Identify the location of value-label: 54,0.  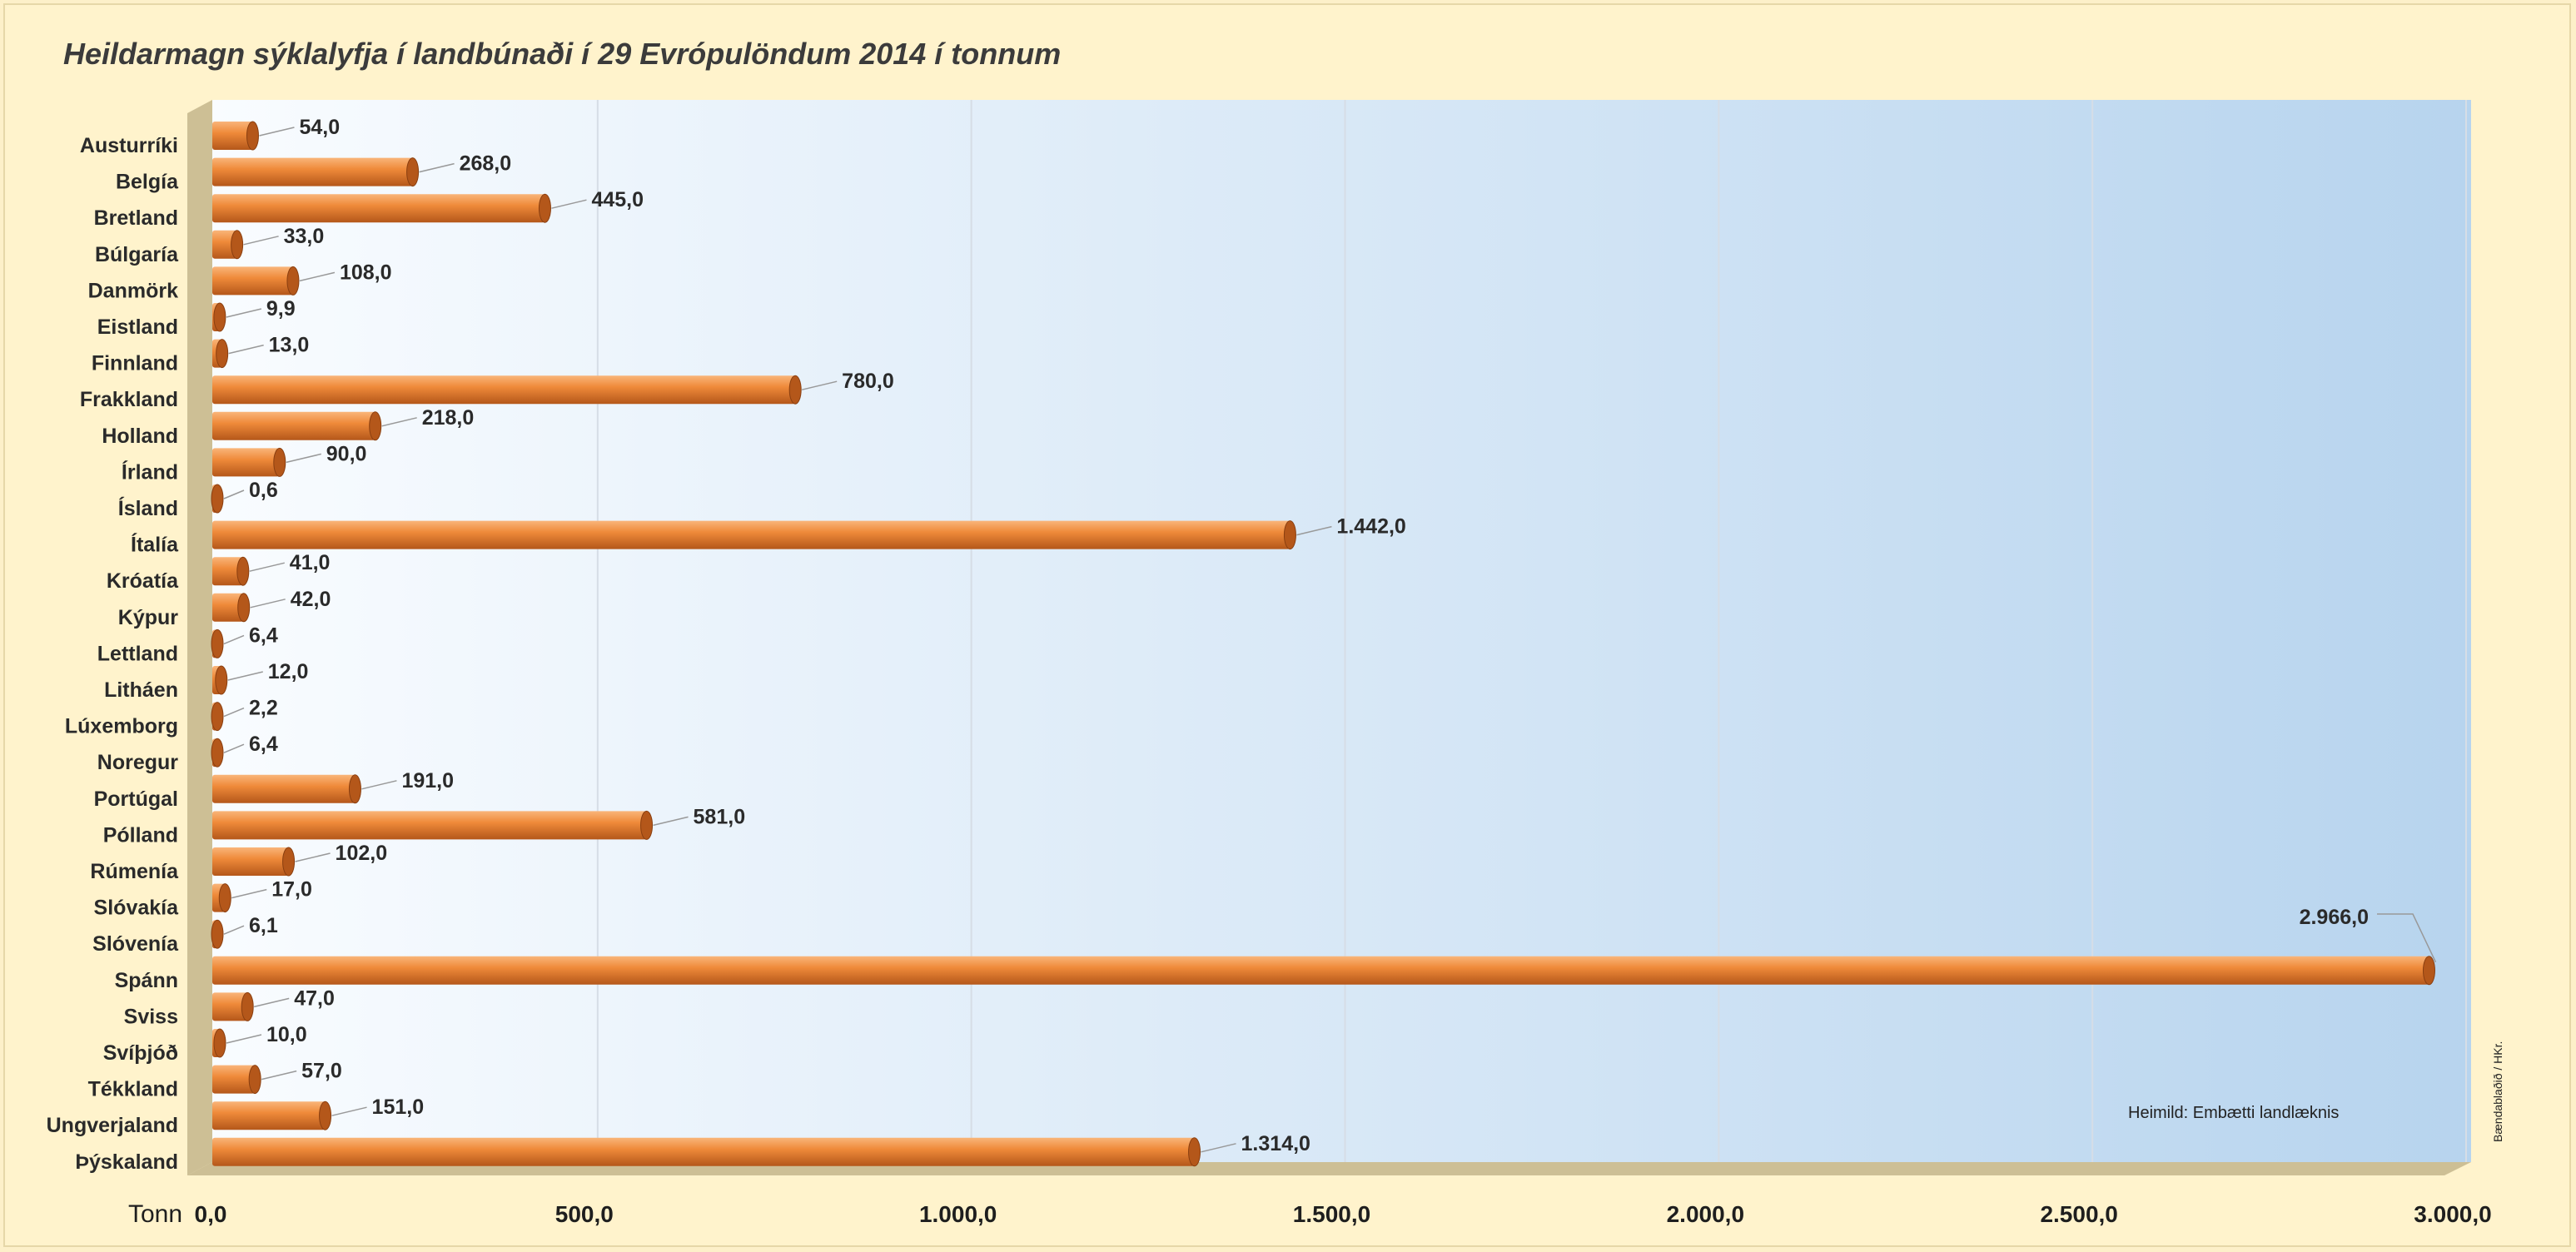
(319, 128).